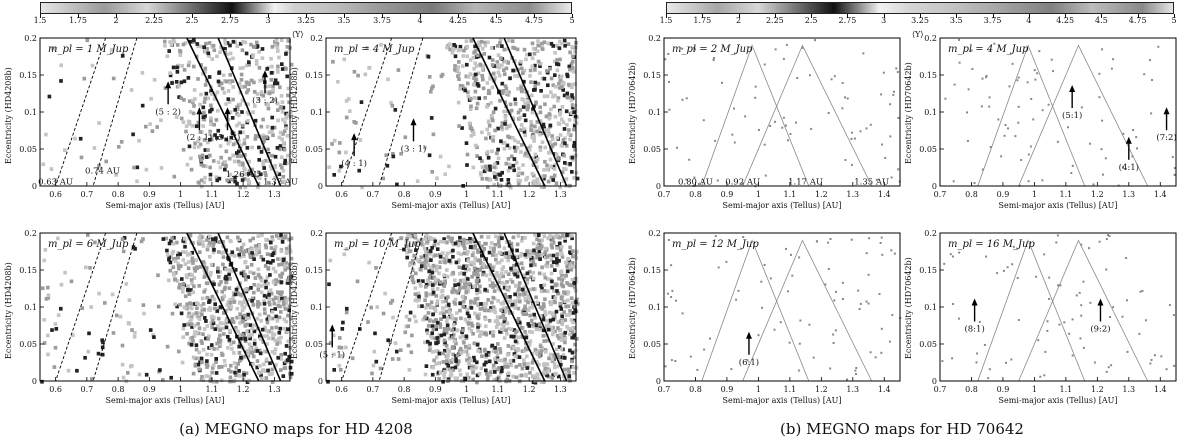  I want to click on arrow-head, so click(1072, 88).